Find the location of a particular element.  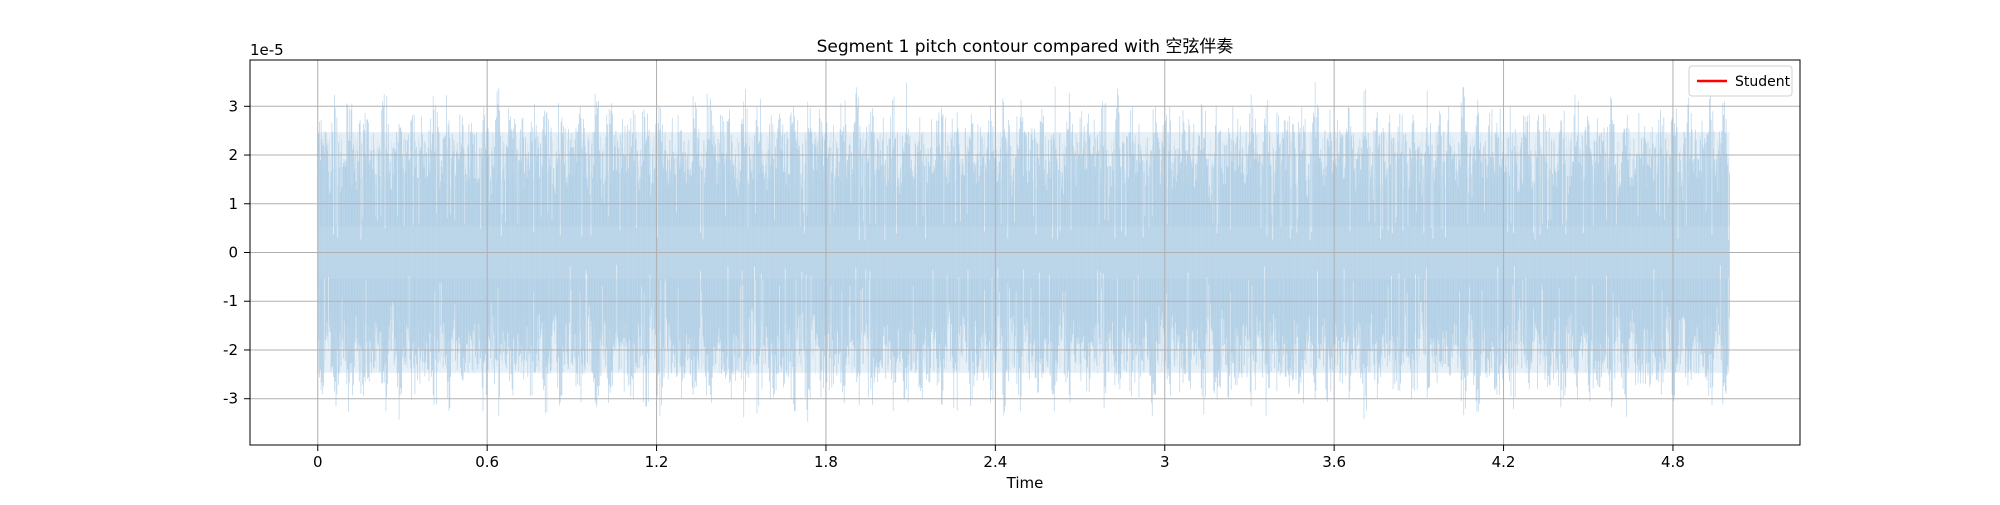

legend: Student is located at coordinates (1740, 81).